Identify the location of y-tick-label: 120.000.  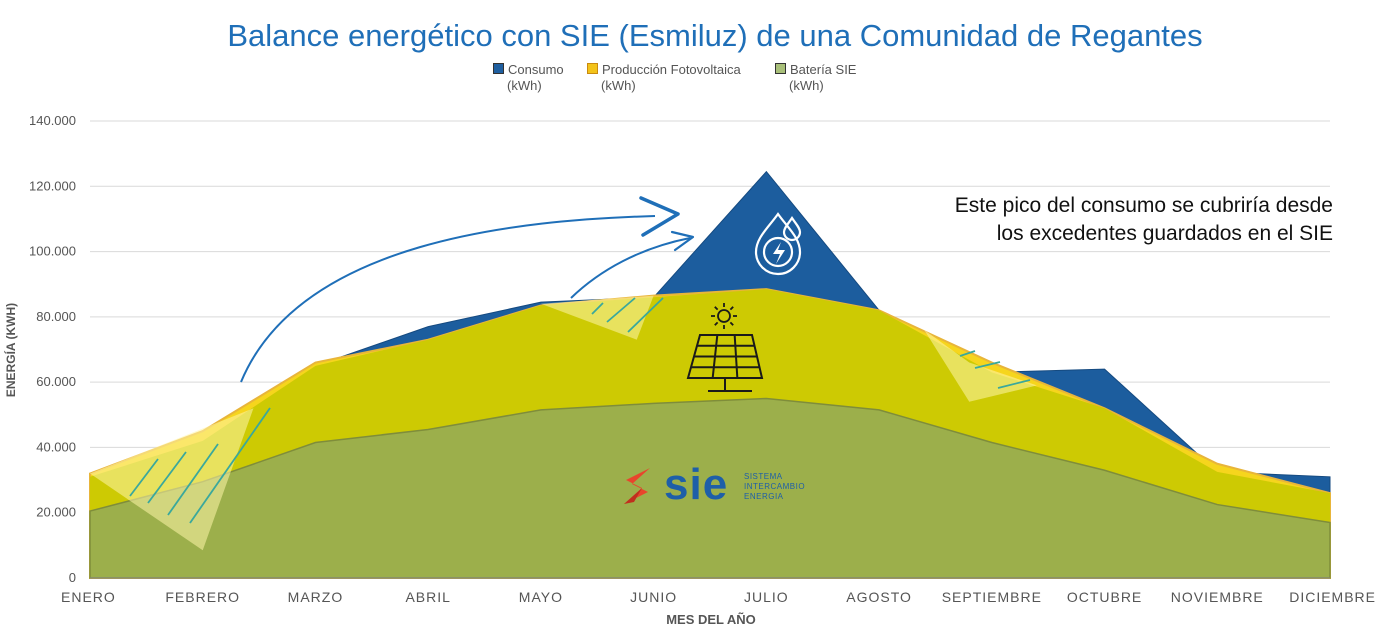
(52, 185).